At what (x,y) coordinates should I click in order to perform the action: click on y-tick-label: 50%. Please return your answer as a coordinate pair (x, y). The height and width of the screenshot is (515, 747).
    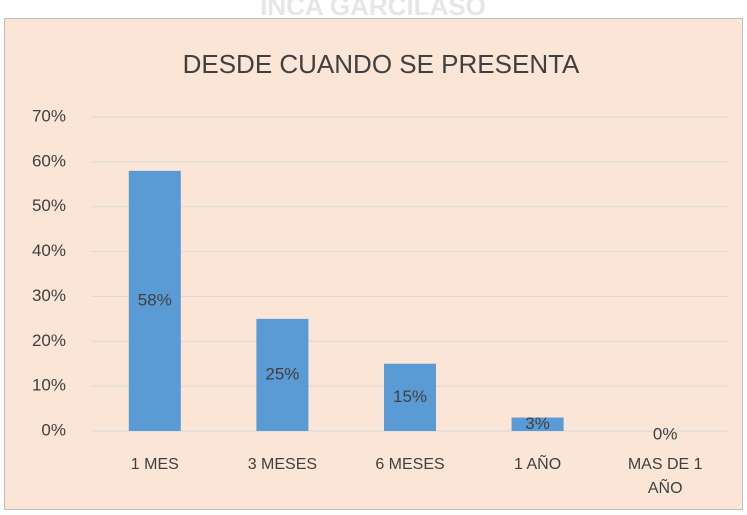
    Looking at the image, I should click on (49, 205).